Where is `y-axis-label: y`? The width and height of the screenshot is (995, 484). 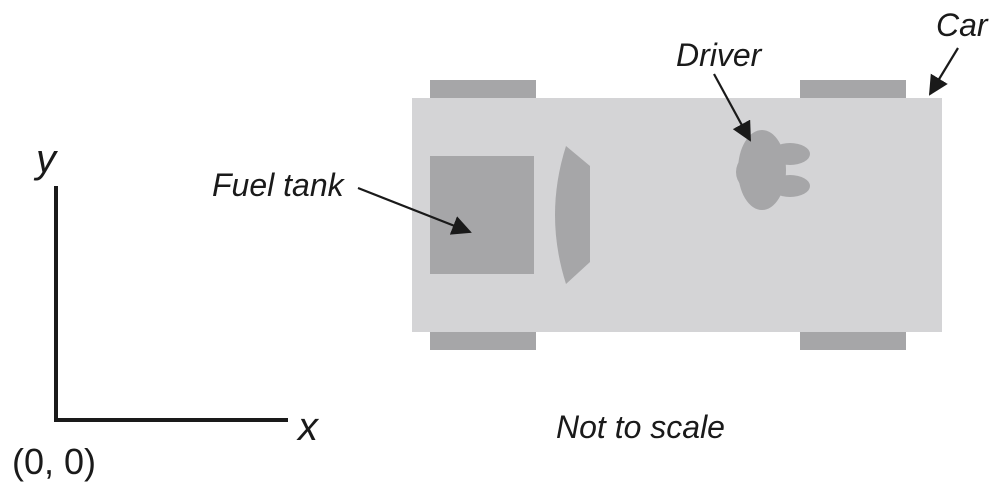
y-axis-label: y is located at coordinates (46, 159).